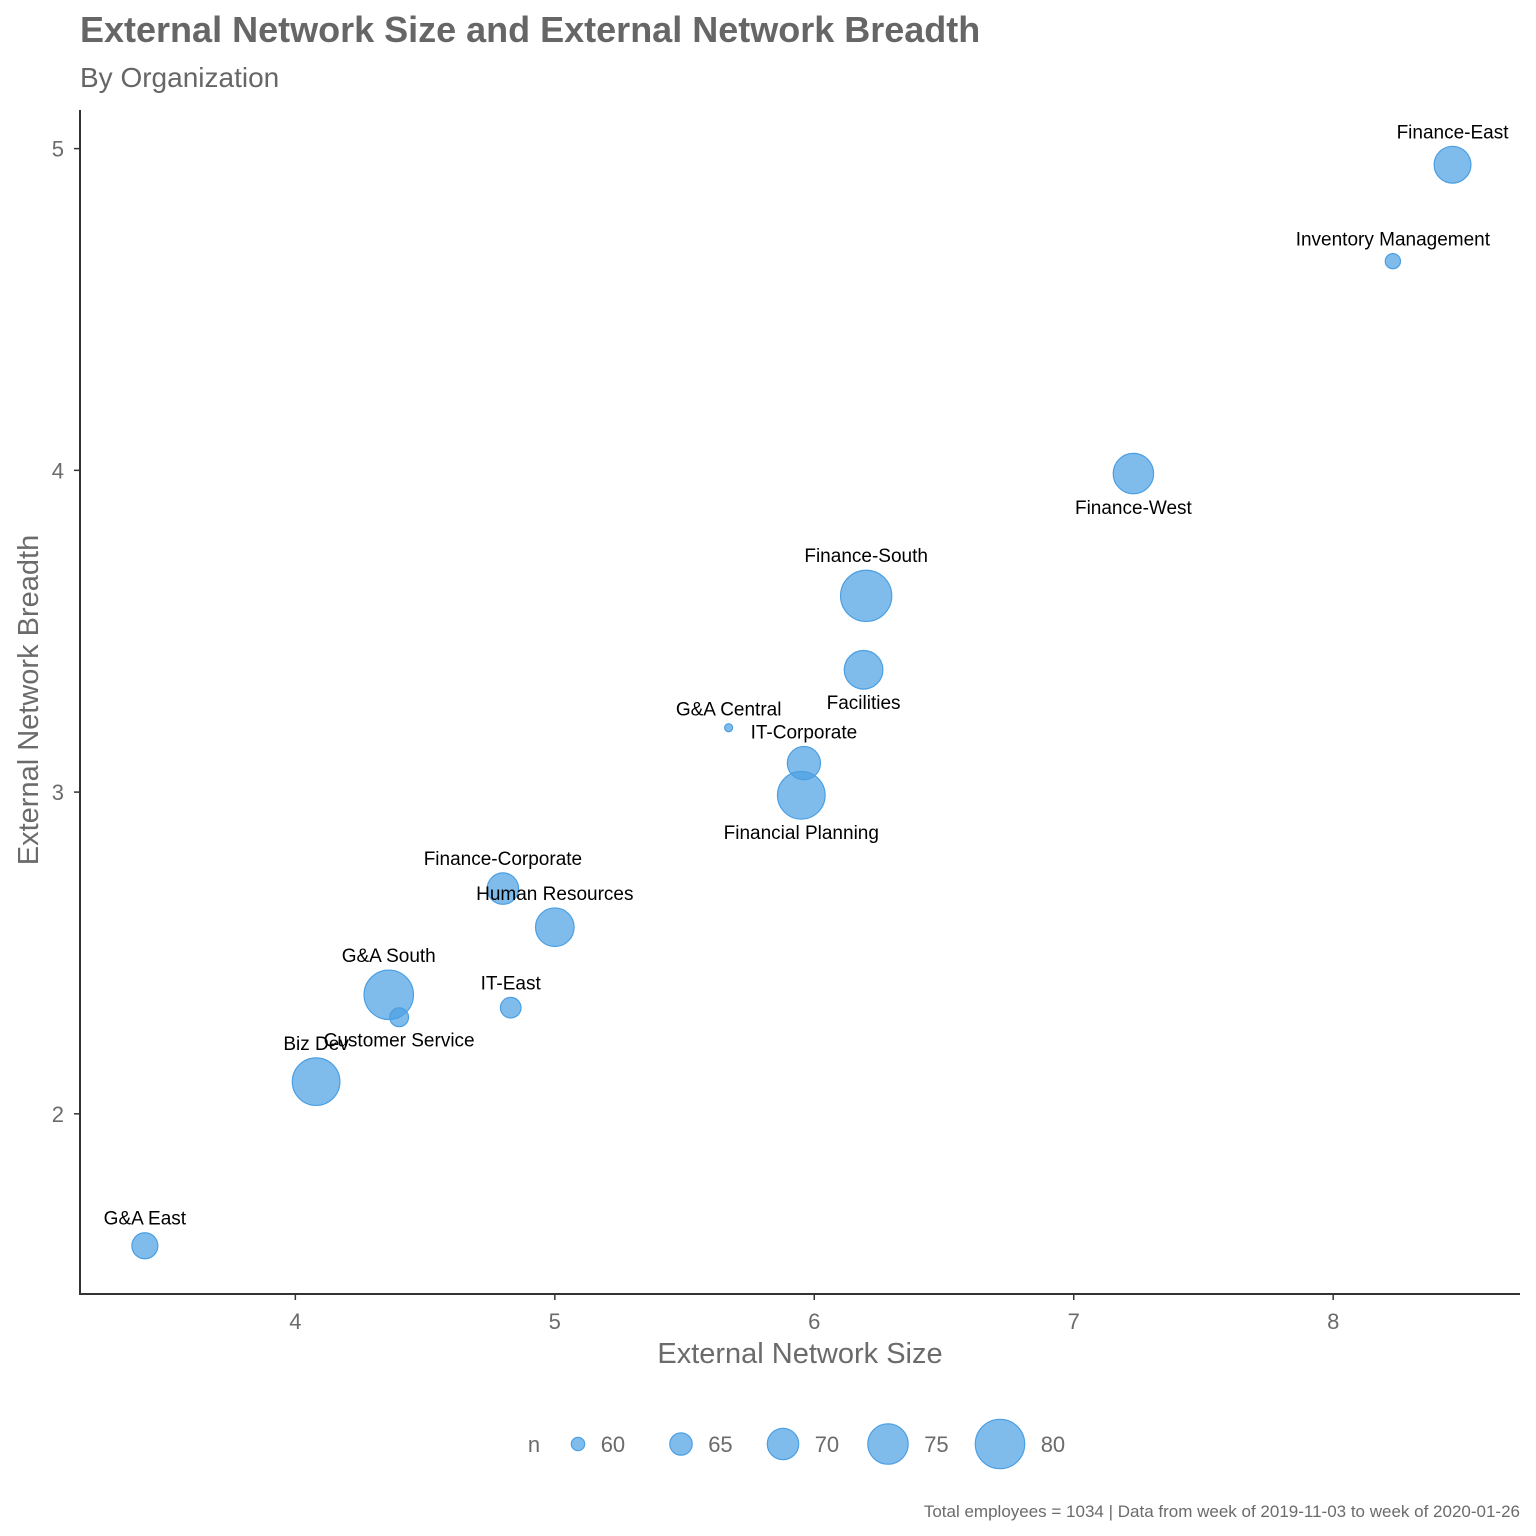 This screenshot has width=1536, height=1536. I want to click on point-label: Biz Dev, so click(316, 1044).